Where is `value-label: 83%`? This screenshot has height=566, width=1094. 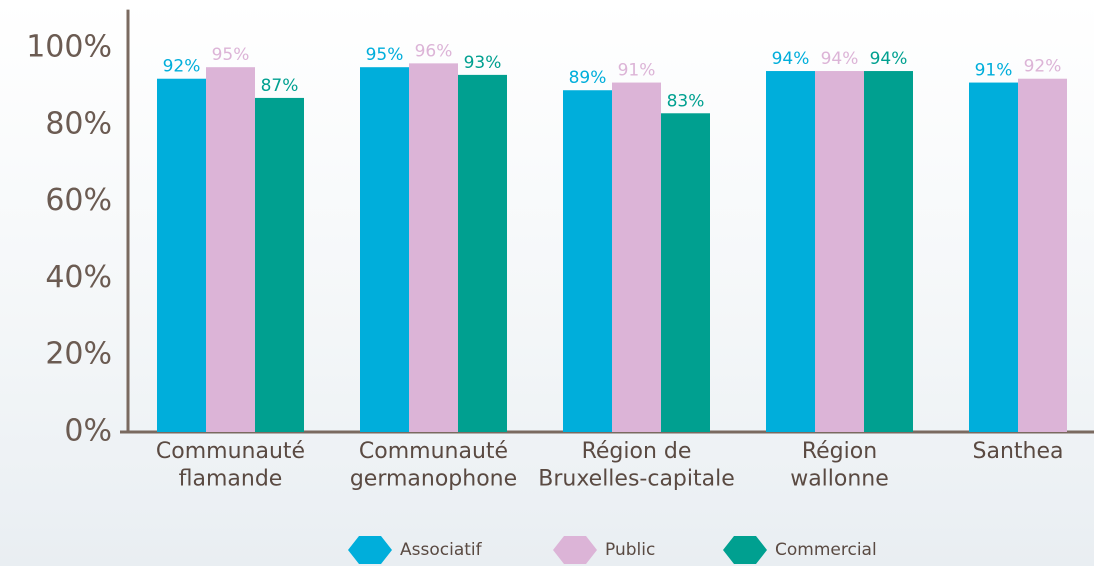
value-label: 83% is located at coordinates (686, 101).